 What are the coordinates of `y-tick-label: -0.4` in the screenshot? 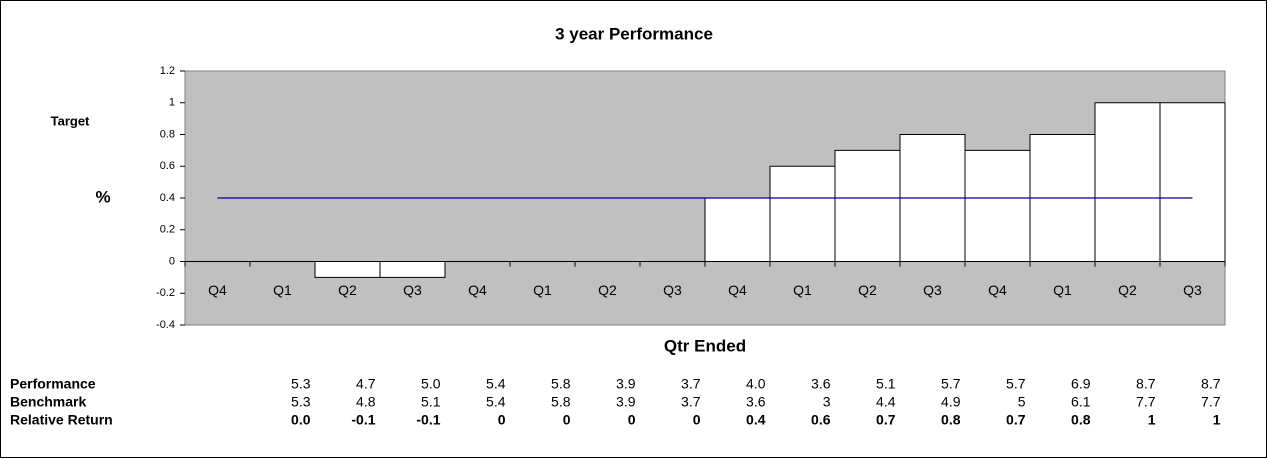 It's located at (165, 325).